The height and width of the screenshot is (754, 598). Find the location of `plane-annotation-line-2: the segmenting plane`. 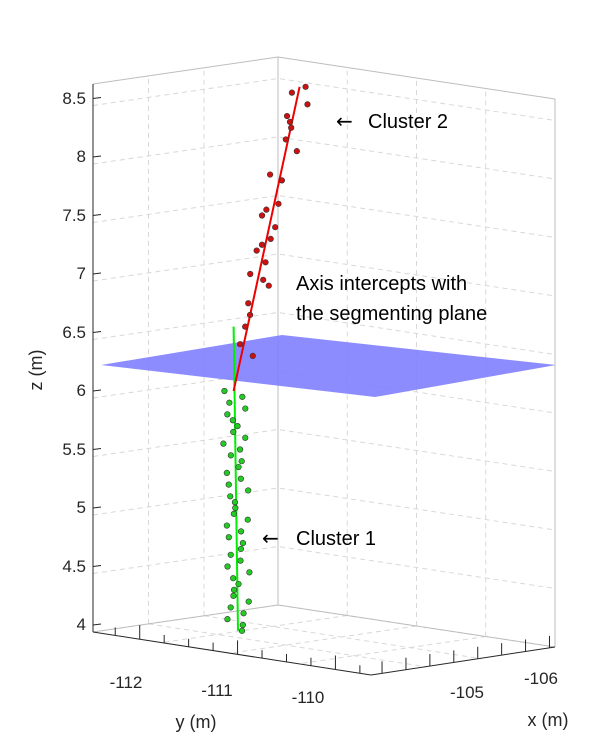

plane-annotation-line-2: the segmenting plane is located at coordinates (391, 314).